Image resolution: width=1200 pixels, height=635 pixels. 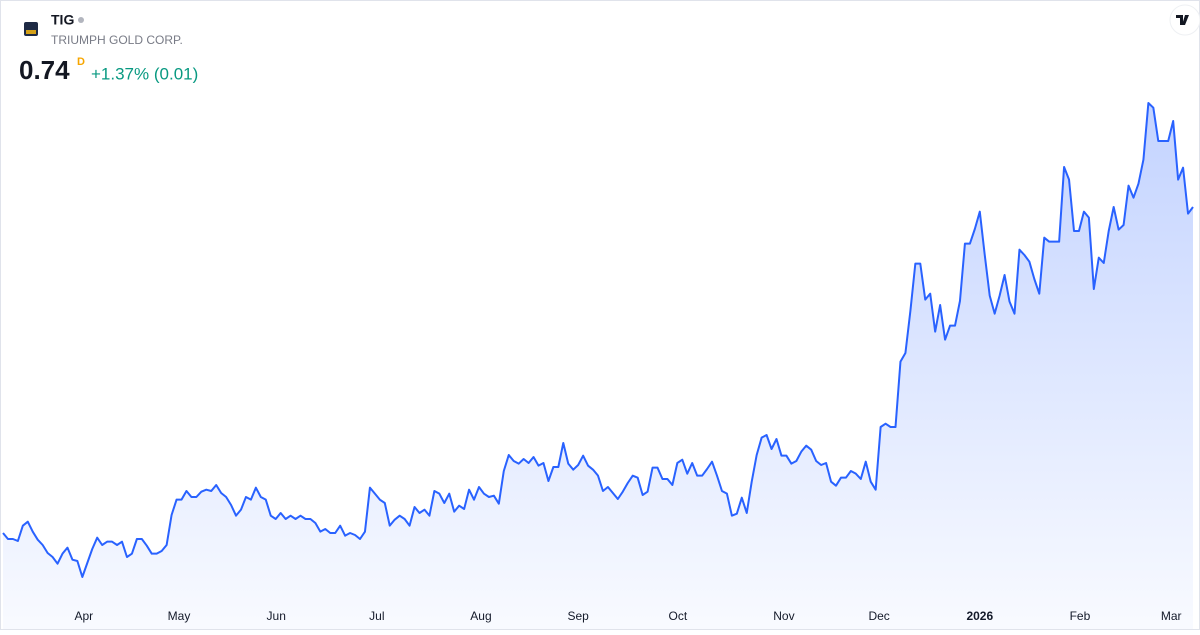 What do you see at coordinates (62, 20) in the screenshot?
I see `symbol: TIG` at bounding box center [62, 20].